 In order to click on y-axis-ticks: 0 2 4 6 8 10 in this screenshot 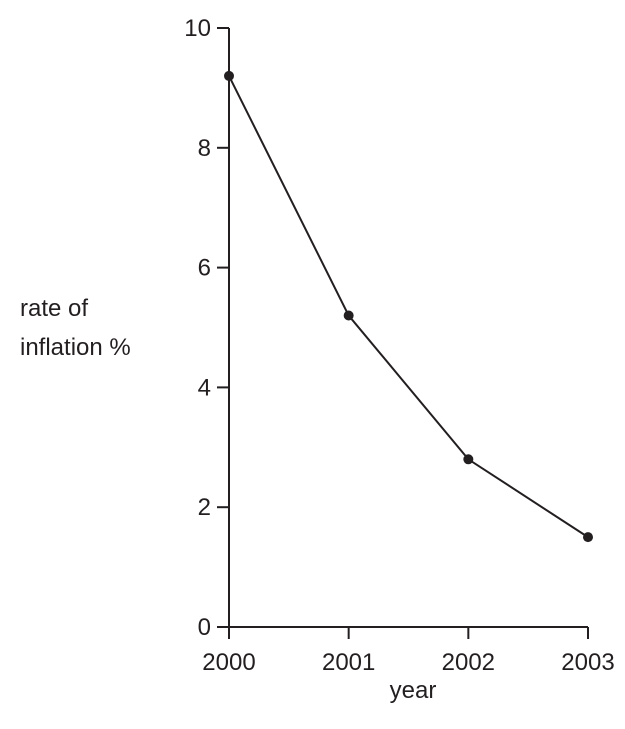, I will do `click(206, 328)`.